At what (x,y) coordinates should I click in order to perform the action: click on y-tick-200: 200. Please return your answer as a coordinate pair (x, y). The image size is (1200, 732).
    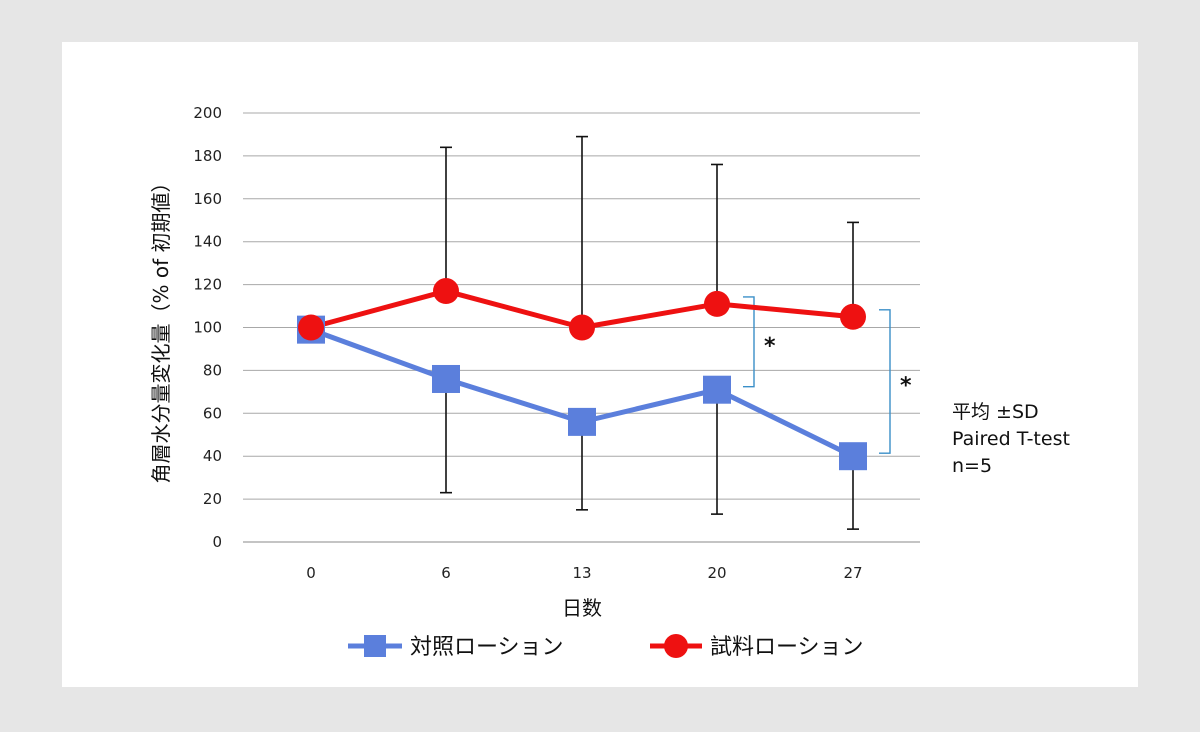
    Looking at the image, I should click on (207, 113).